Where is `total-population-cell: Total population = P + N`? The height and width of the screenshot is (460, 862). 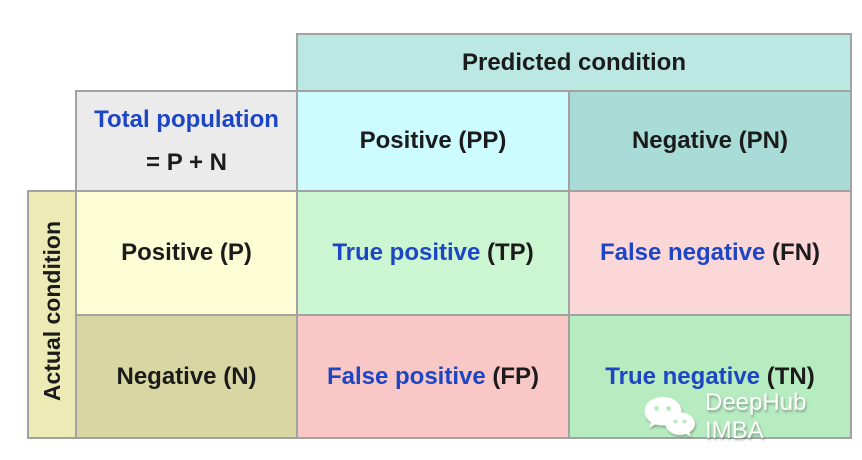
total-population-cell: Total population = P + N is located at coordinates (186, 141).